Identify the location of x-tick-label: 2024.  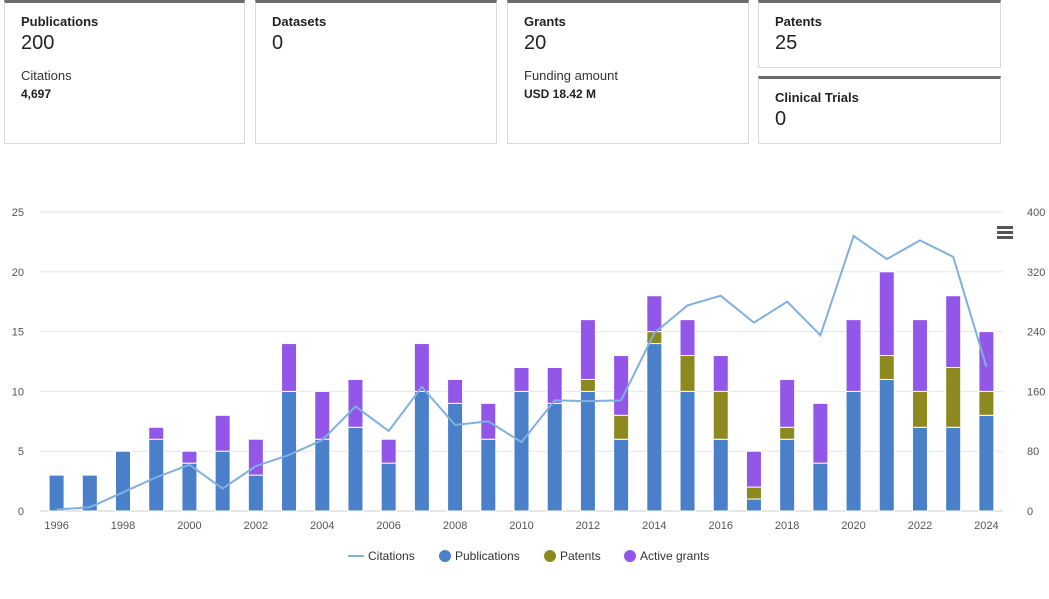
(986, 526).